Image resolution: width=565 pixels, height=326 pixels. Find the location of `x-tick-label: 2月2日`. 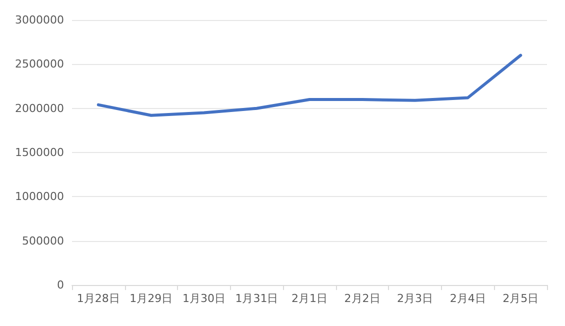

x-tick-label: 2月2日 is located at coordinates (362, 298).